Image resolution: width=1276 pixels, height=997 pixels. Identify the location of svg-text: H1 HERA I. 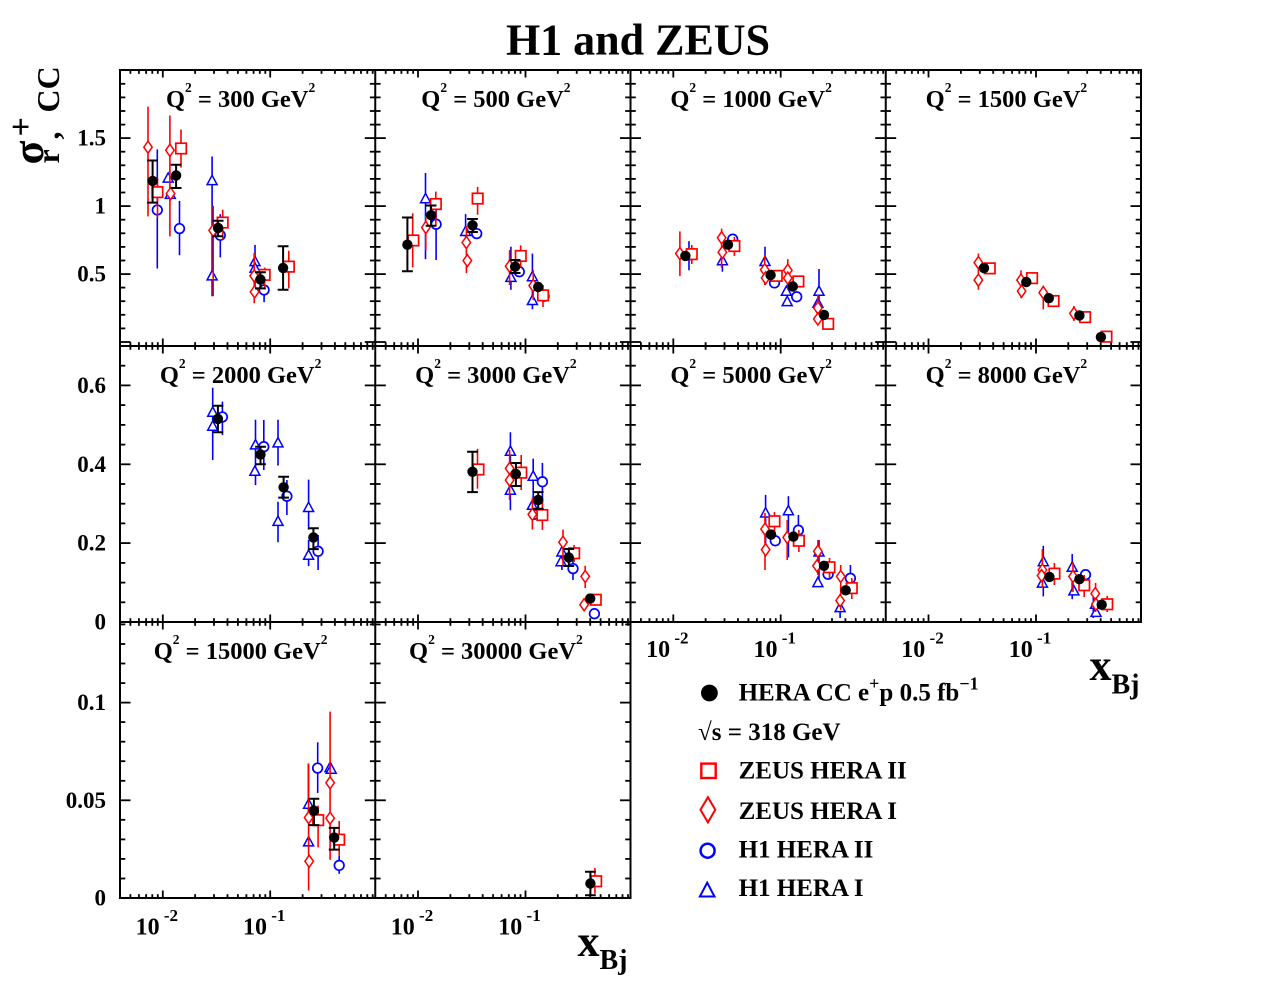
(801, 888).